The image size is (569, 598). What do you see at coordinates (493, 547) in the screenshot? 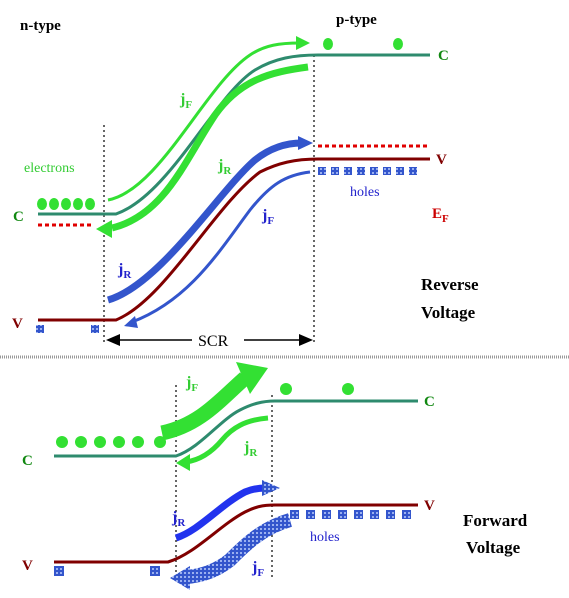
I see `forward-label-line2: Voltage` at bounding box center [493, 547].